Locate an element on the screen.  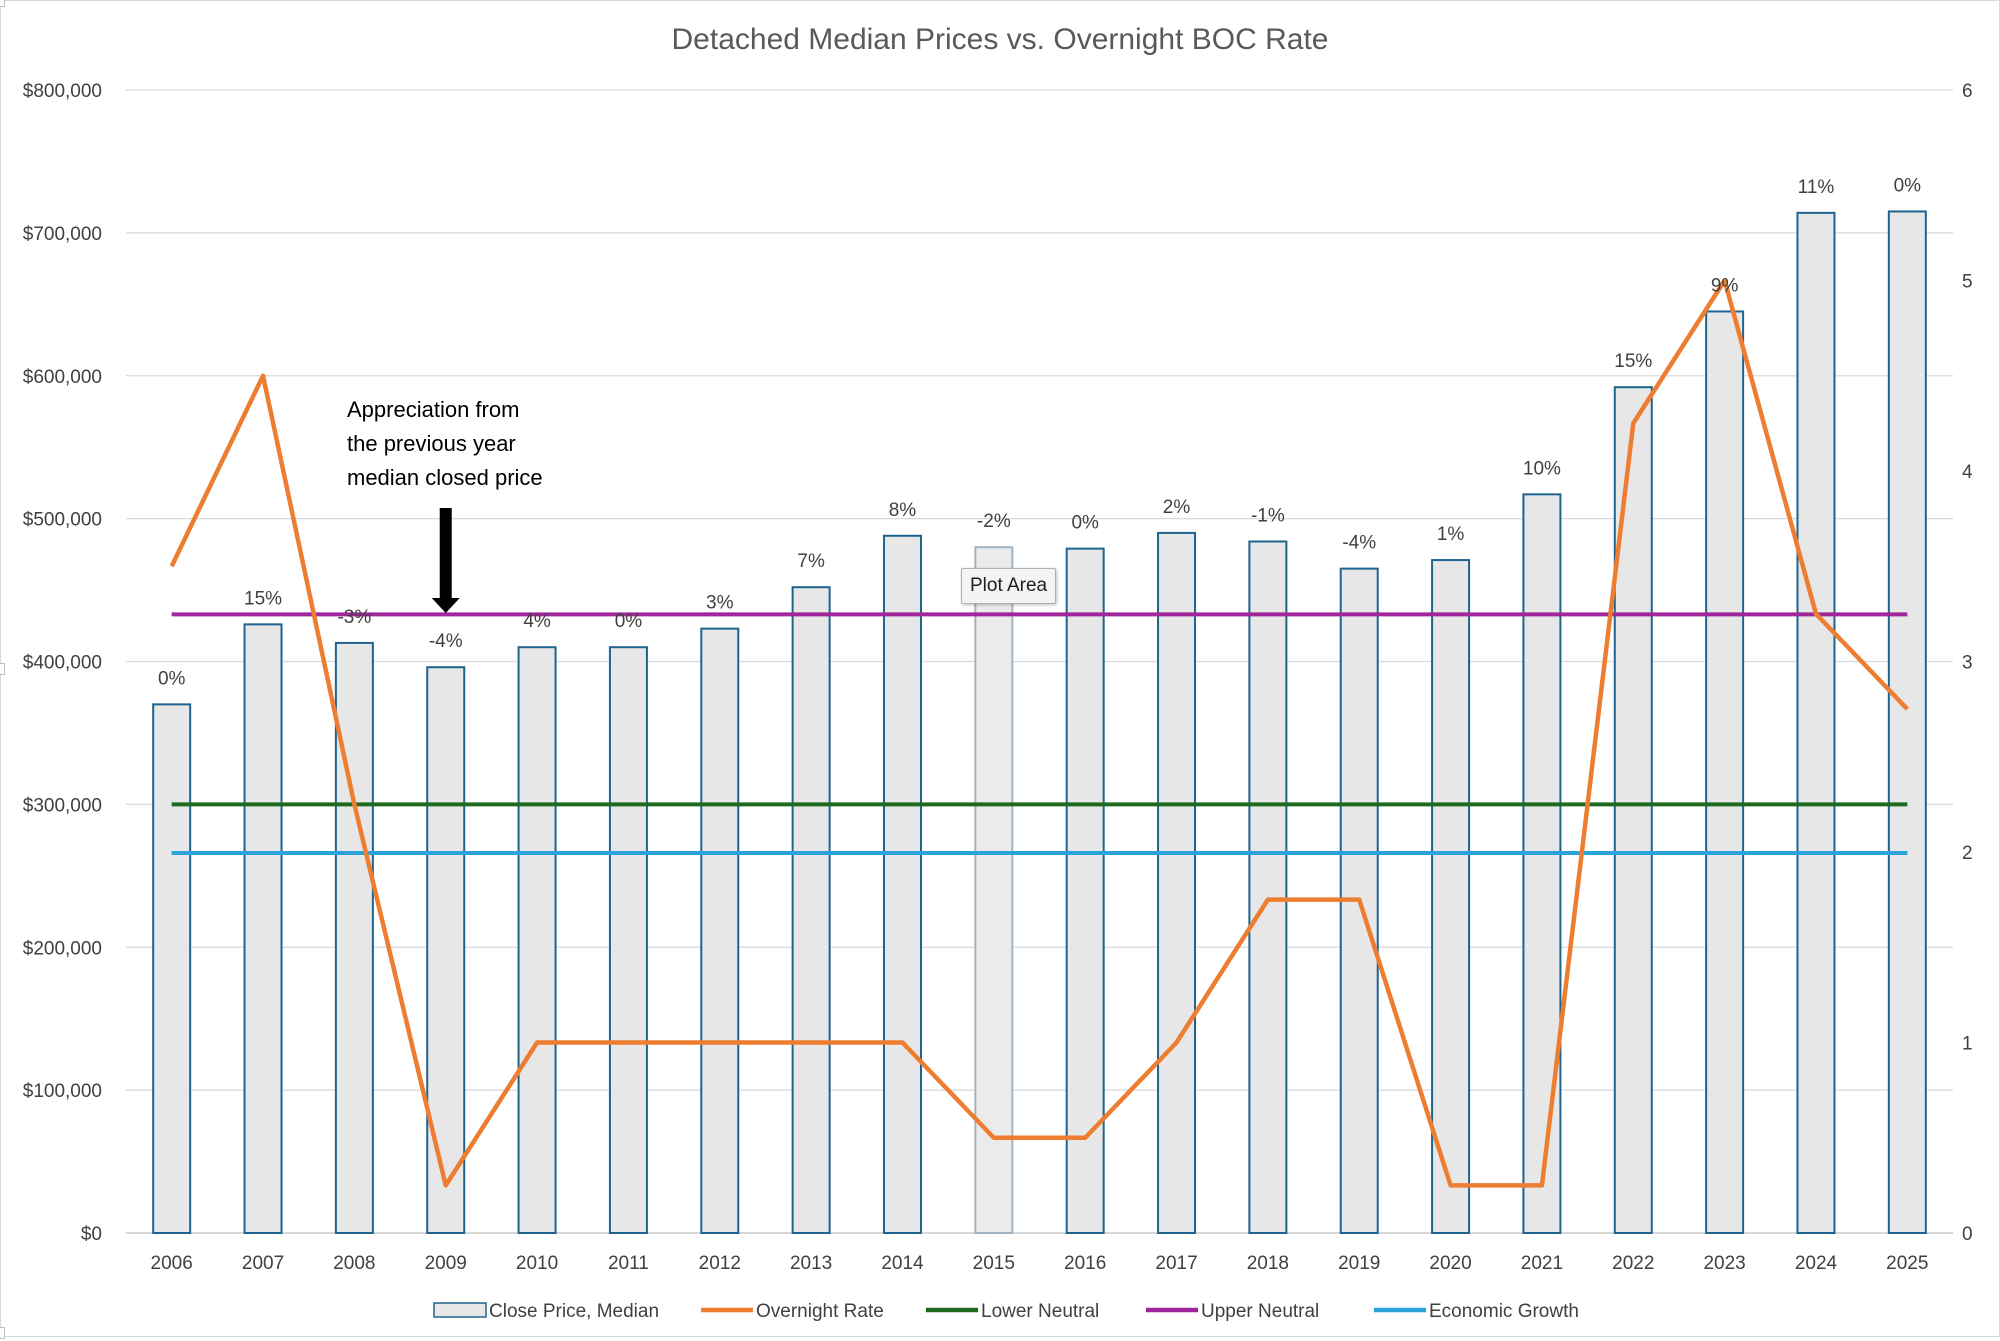
annotation-text: Appreciation from is located at coordinates (433, 409).